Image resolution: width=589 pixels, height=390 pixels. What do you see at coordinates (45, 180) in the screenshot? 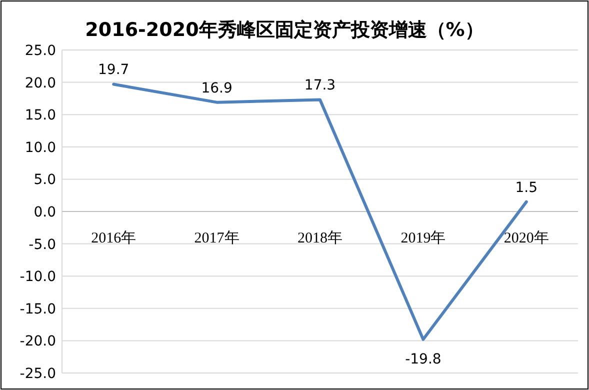
I see `y-tick-label: 5.0` at bounding box center [45, 180].